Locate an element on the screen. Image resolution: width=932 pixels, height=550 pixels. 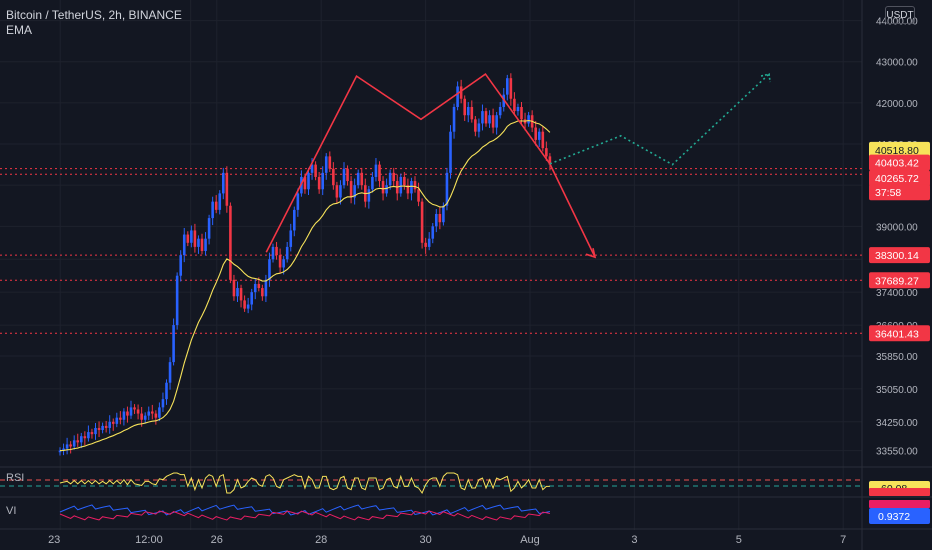
rsi-line is located at coordinates (304, 483).